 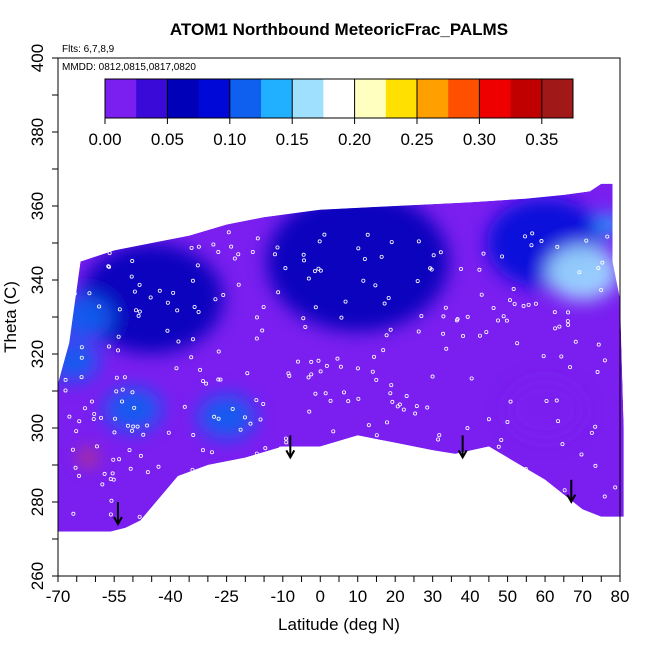 What do you see at coordinates (432, 596) in the screenshot?
I see `x-tick-label: 30` at bounding box center [432, 596].